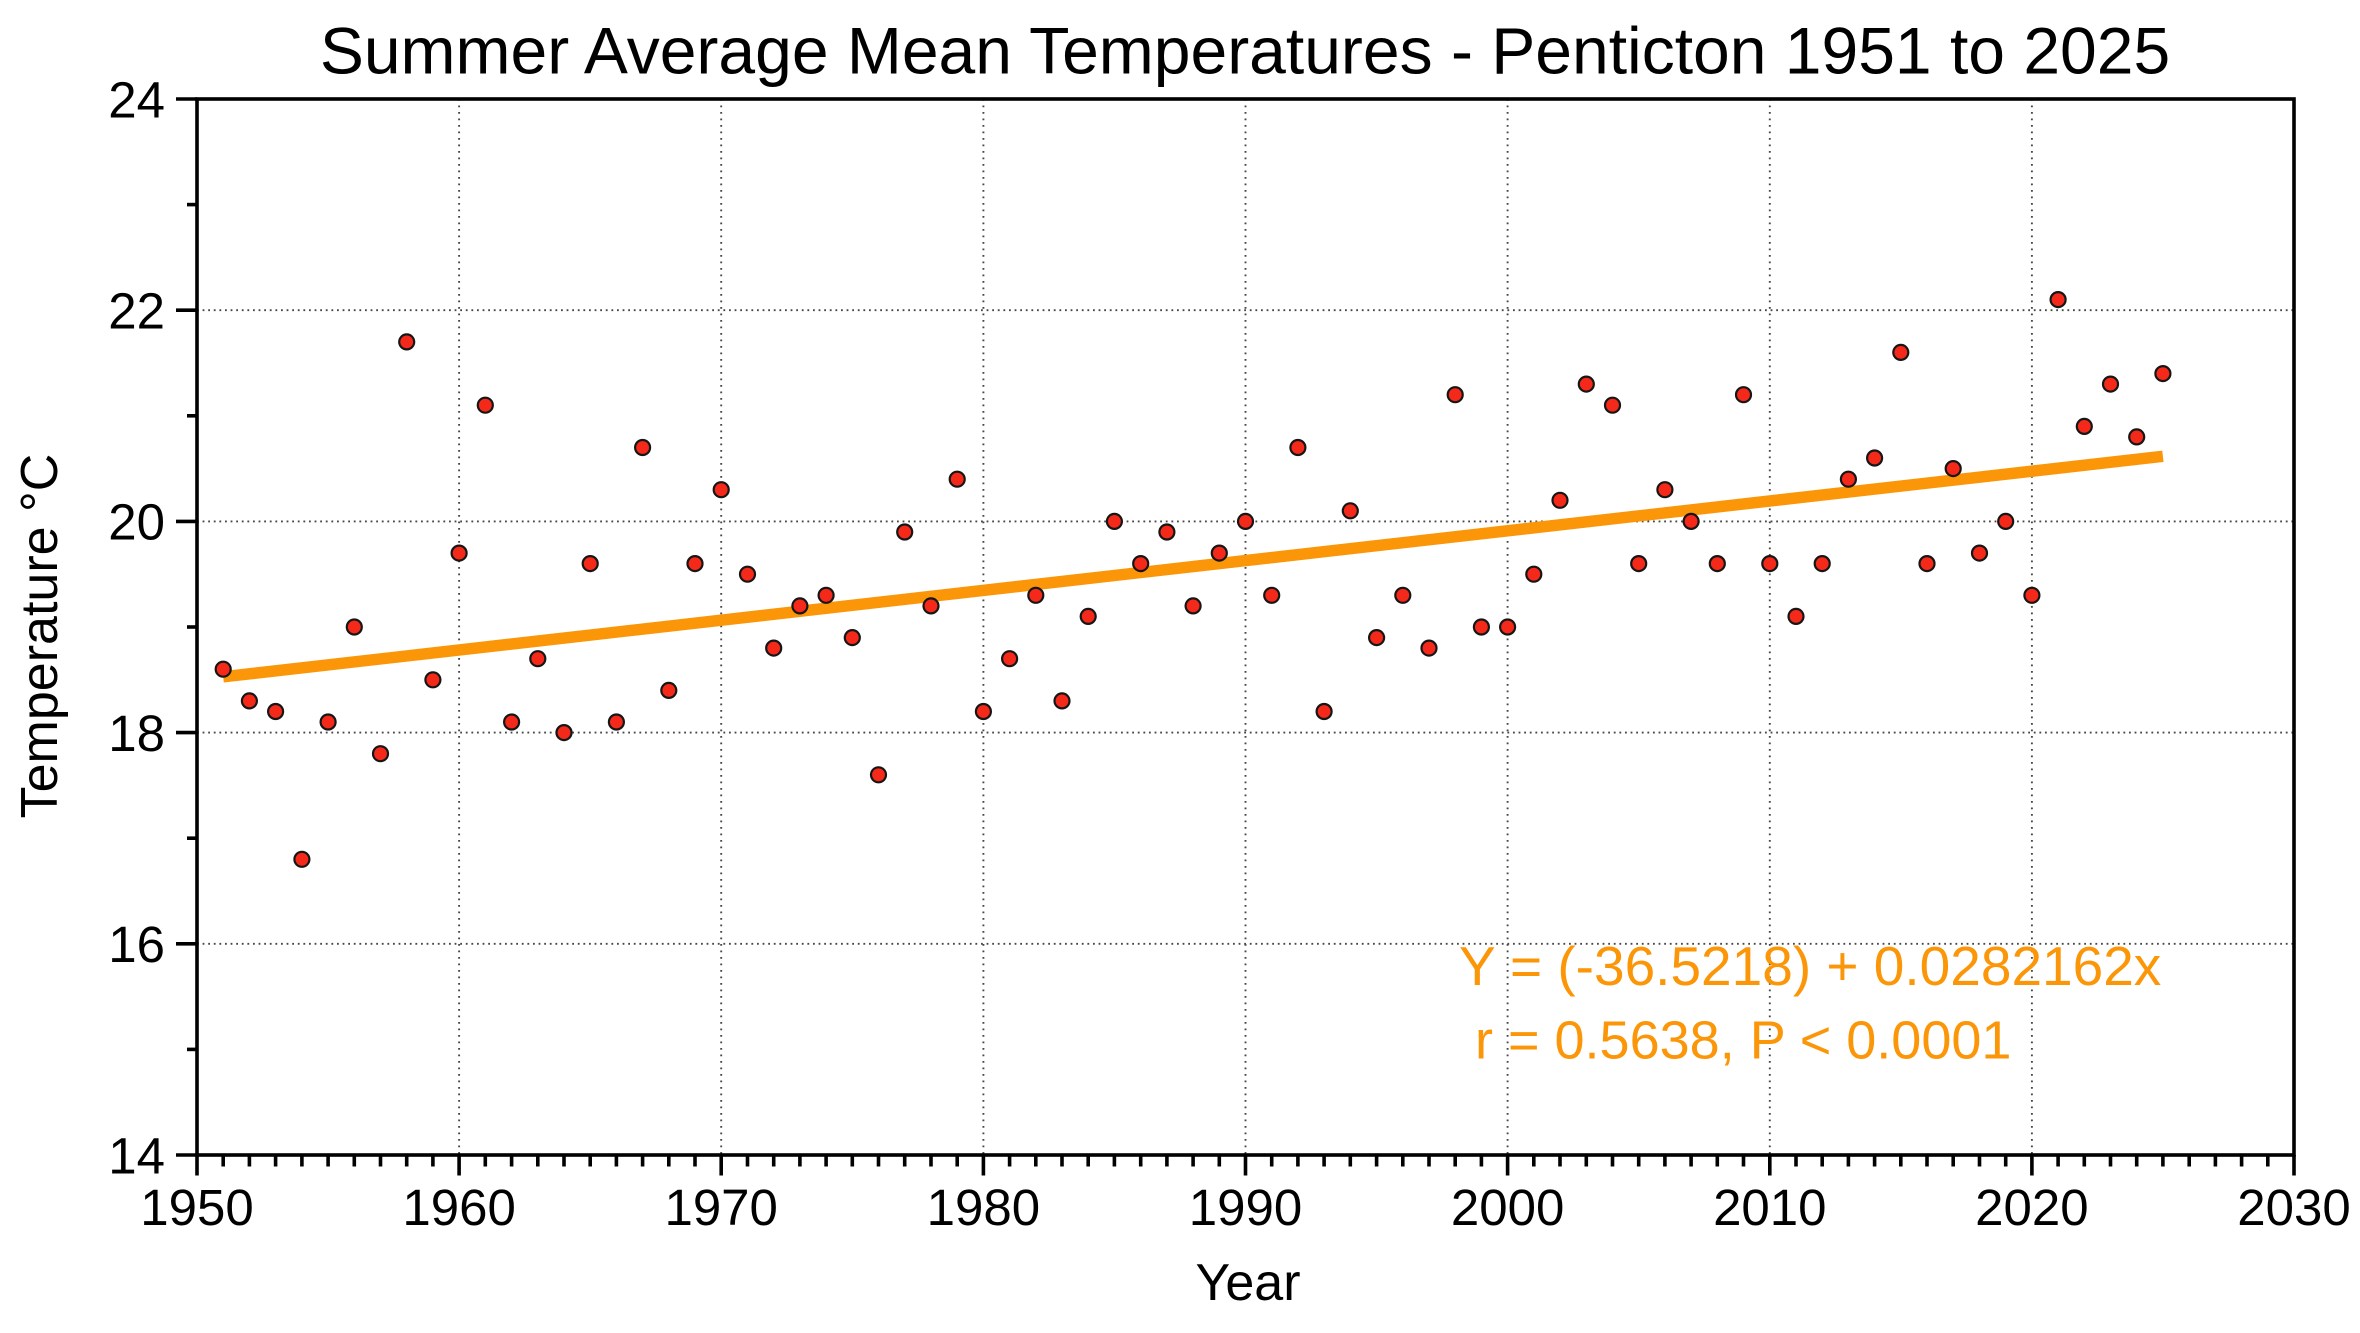  What do you see at coordinates (1810, 966) in the screenshot?
I see `svg-text: Y = (-36.5218) + 0.0282162x` at bounding box center [1810, 966].